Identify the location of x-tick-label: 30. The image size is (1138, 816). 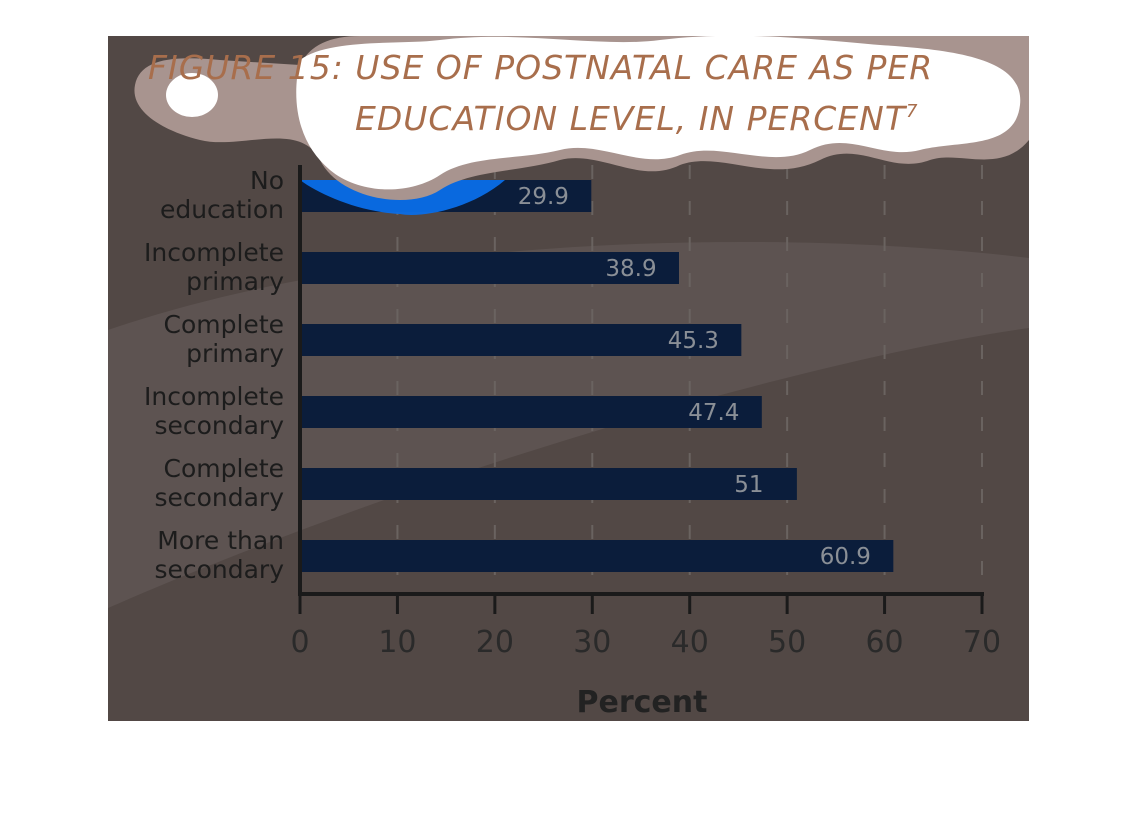
(592, 642).